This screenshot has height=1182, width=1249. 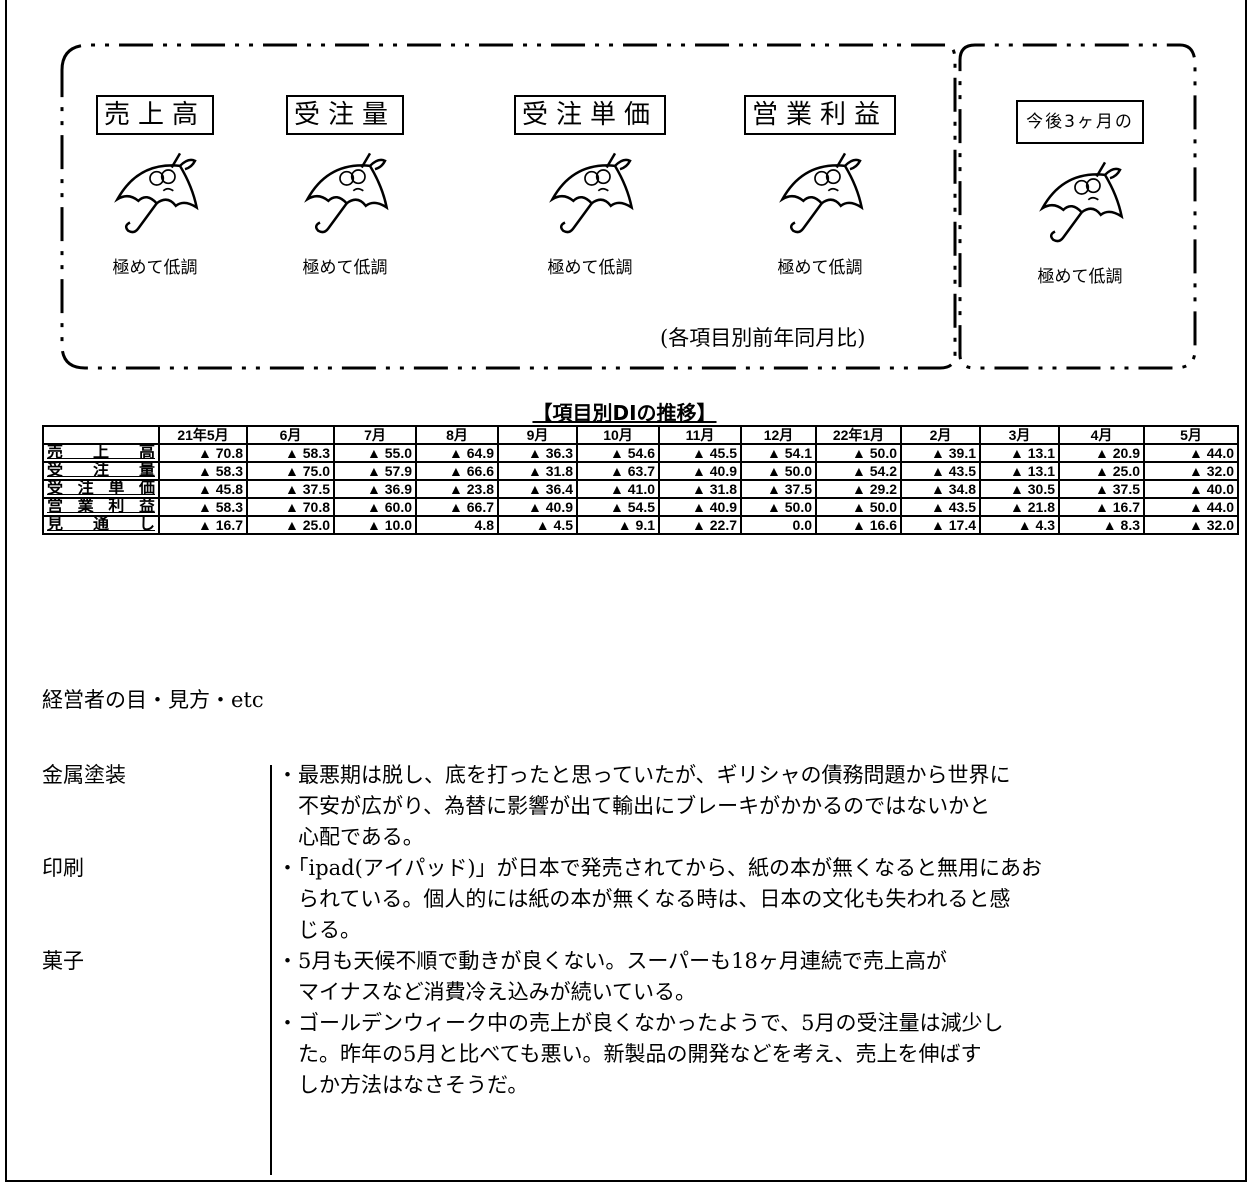 What do you see at coordinates (290, 507) in the screenshot?
I see `cell: ▲ 70.8` at bounding box center [290, 507].